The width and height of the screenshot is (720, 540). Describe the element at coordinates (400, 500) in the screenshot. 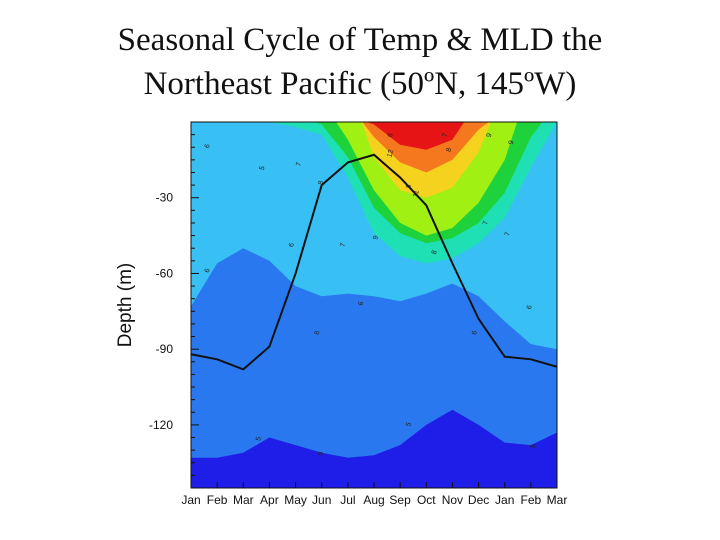

I see `x-tick-label: Sep` at that location.